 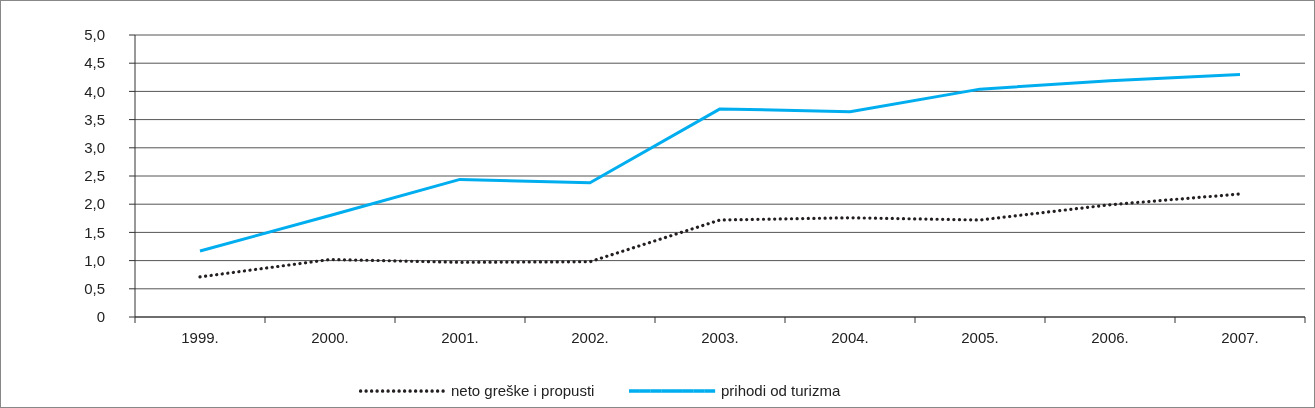 I want to click on y-tick-label: 0,5, so click(x=94, y=289).